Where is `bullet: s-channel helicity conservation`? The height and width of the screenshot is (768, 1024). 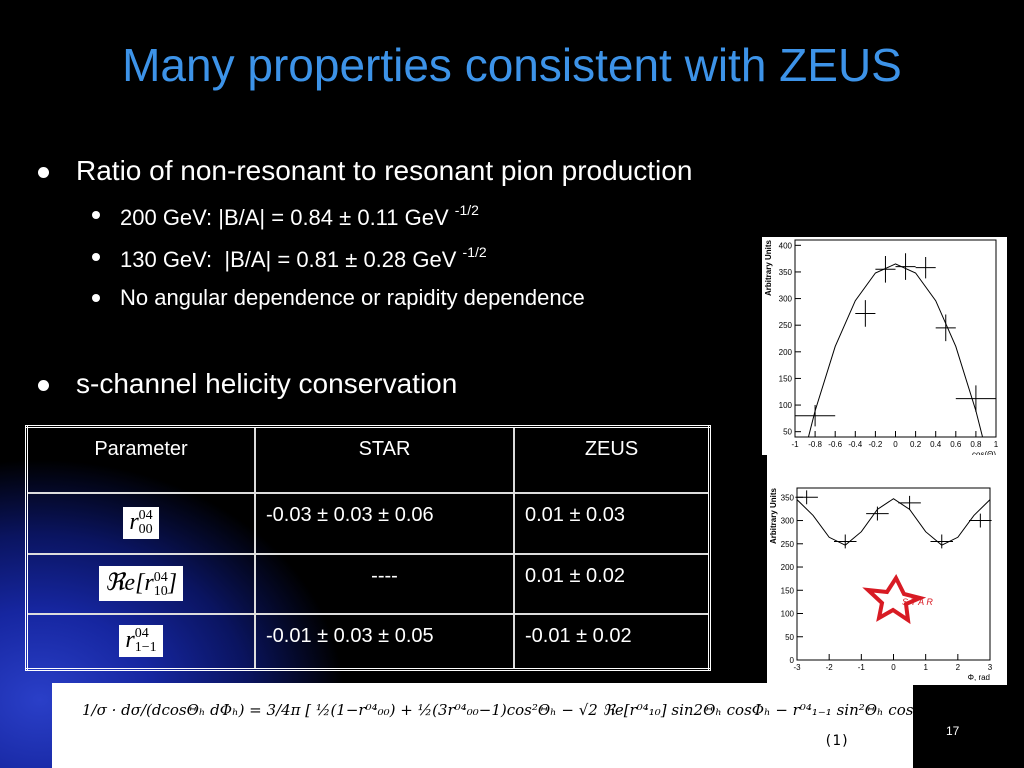 bullet: s-channel helicity conservation is located at coordinates (267, 383).